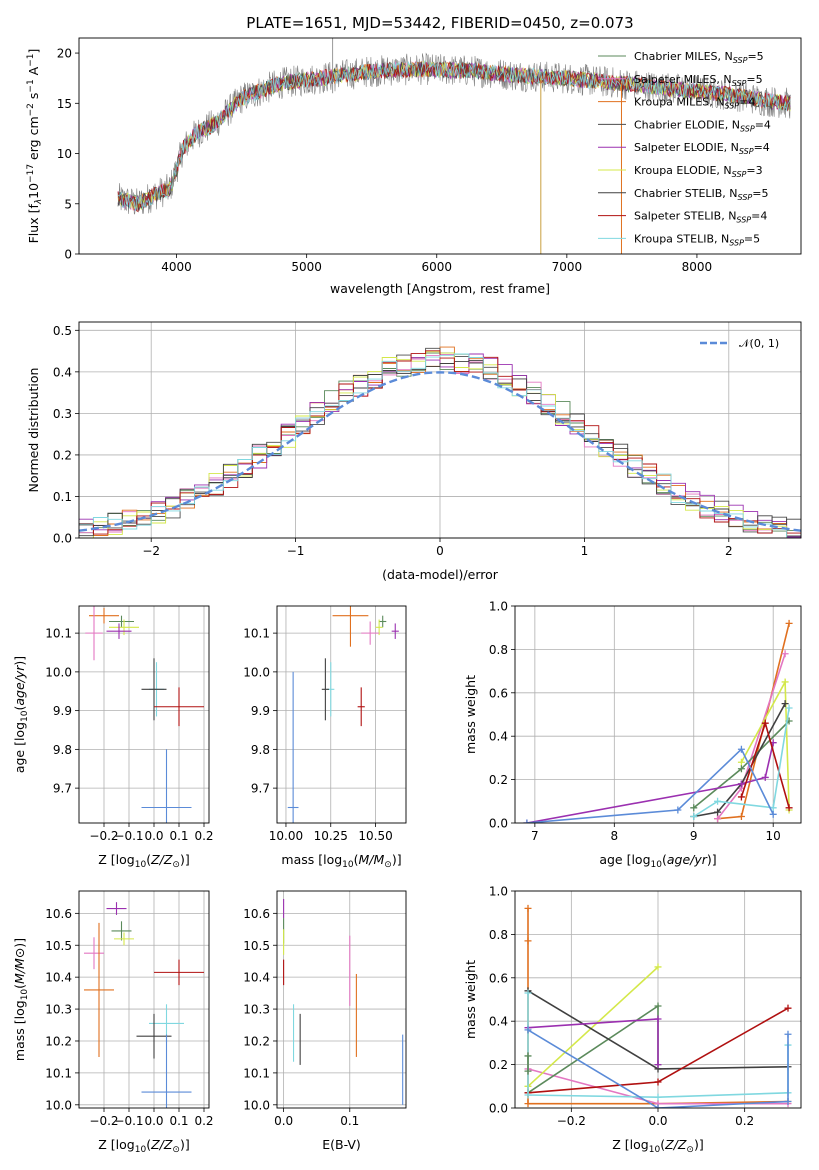  I want to click on legend-label-suffix: =5, so click(760, 193).